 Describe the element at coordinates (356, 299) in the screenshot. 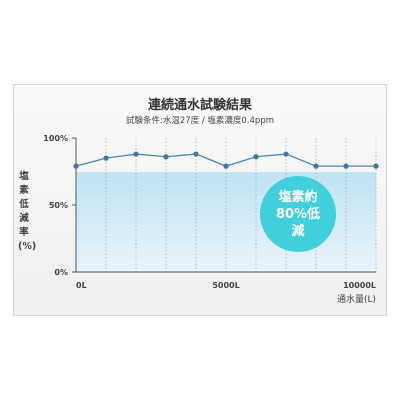

I see `x-axis-title: 通水量(L)` at that location.